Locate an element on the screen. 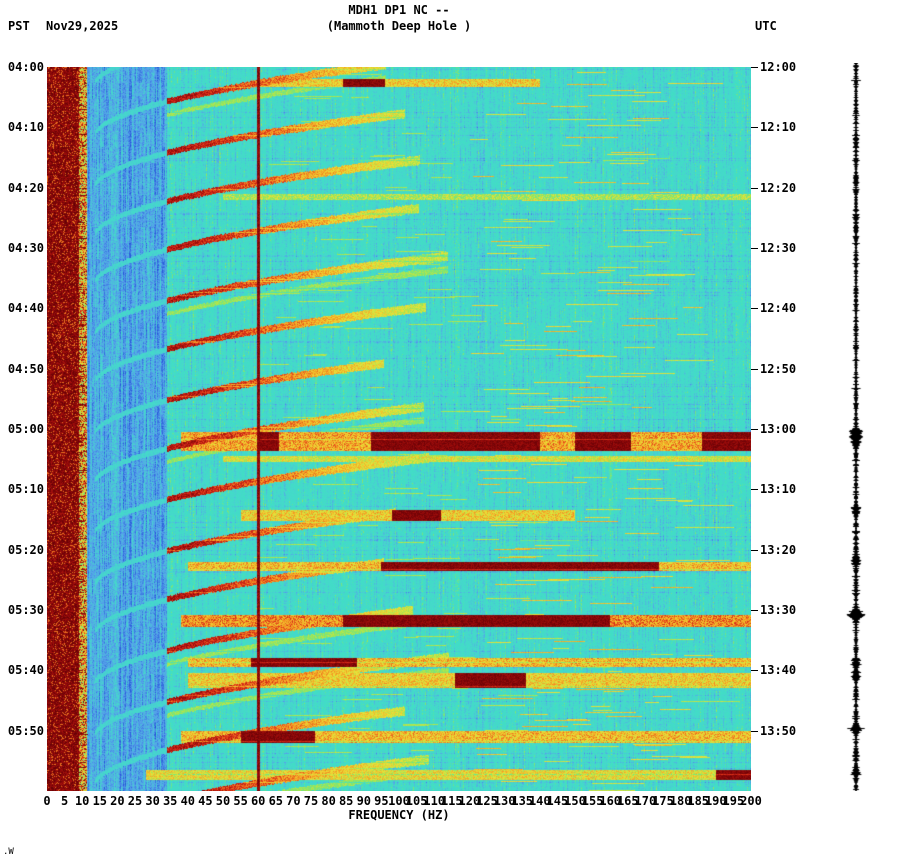 The width and height of the screenshot is (902, 864). date-label: Nov29,2025 is located at coordinates (82, 26).